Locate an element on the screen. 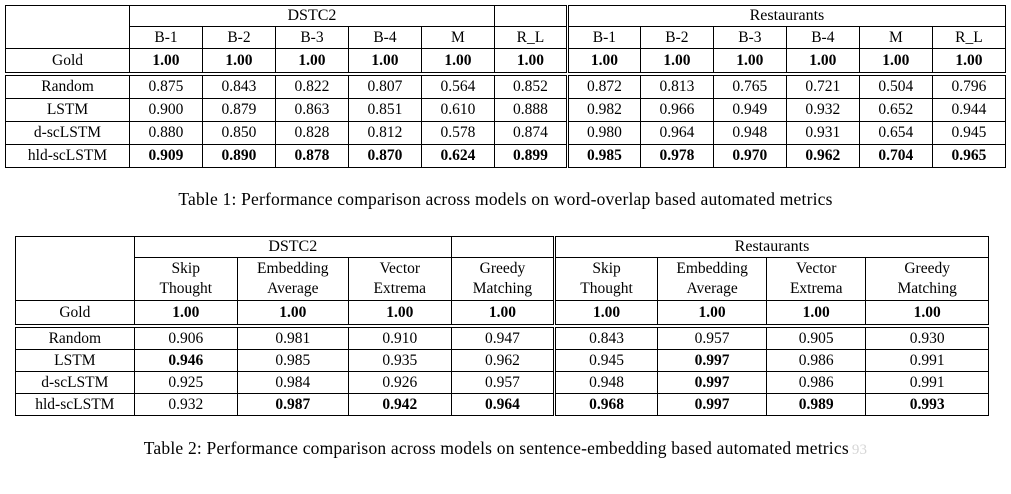  metric-value: 0.872 is located at coordinates (603, 87).